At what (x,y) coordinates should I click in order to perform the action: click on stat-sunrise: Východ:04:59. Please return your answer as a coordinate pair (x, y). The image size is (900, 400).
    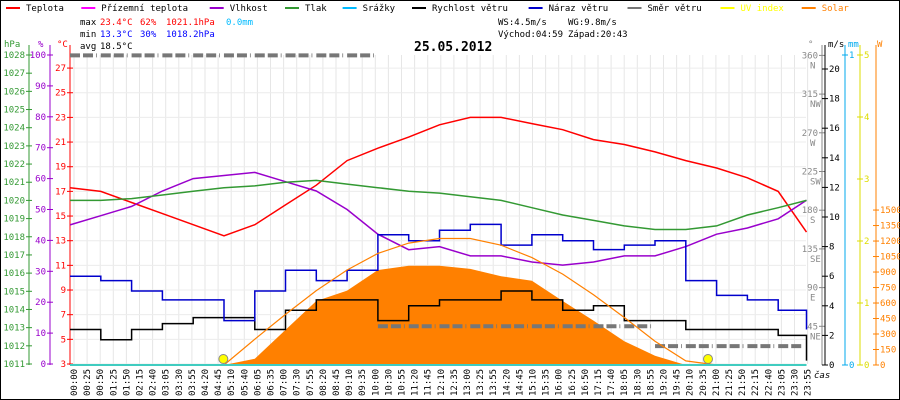
    Looking at the image, I should click on (530, 35).